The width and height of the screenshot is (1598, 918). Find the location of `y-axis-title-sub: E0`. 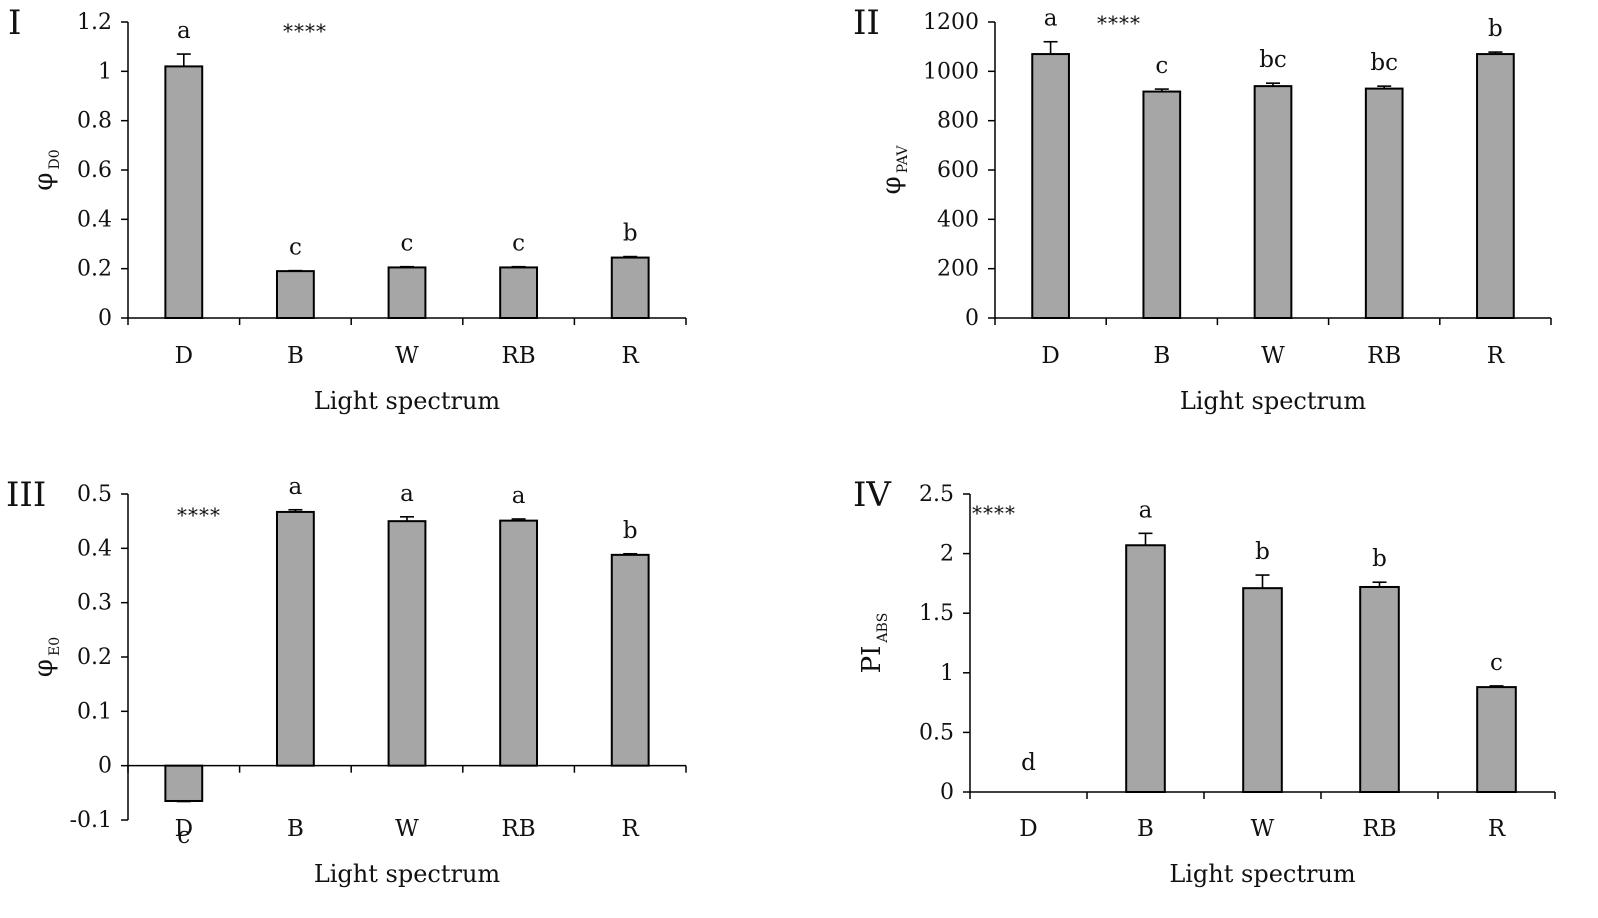

y-axis-title-sub: E0 is located at coordinates (55, 646).